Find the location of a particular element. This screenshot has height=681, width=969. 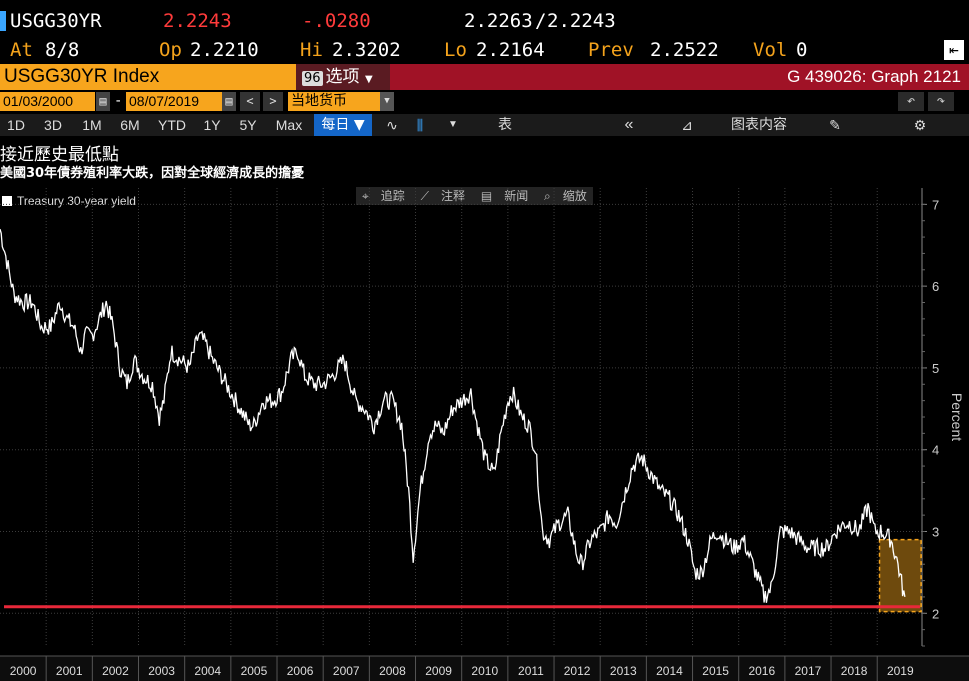

x-tick-label: 2016 is located at coordinates (761, 671).